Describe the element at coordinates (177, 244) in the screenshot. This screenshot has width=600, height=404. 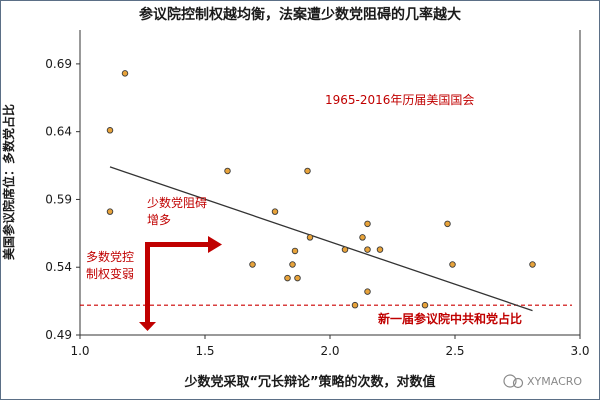
I see `arrow-right-shaft` at that location.